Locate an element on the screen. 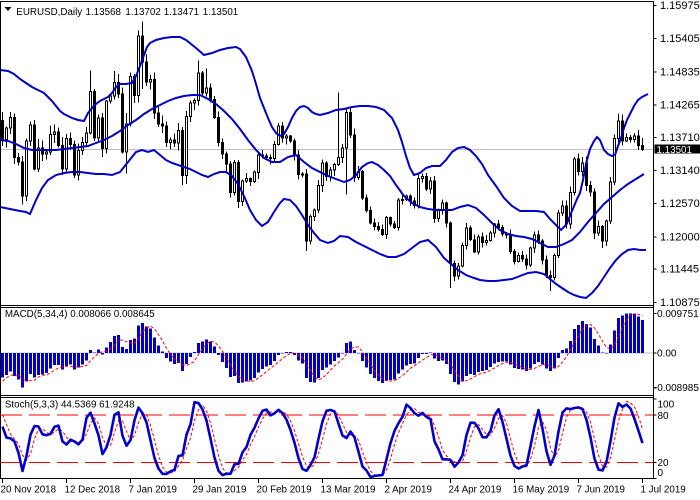 The image size is (700, 500). svg-text: 1.15405 is located at coordinates (680, 39).